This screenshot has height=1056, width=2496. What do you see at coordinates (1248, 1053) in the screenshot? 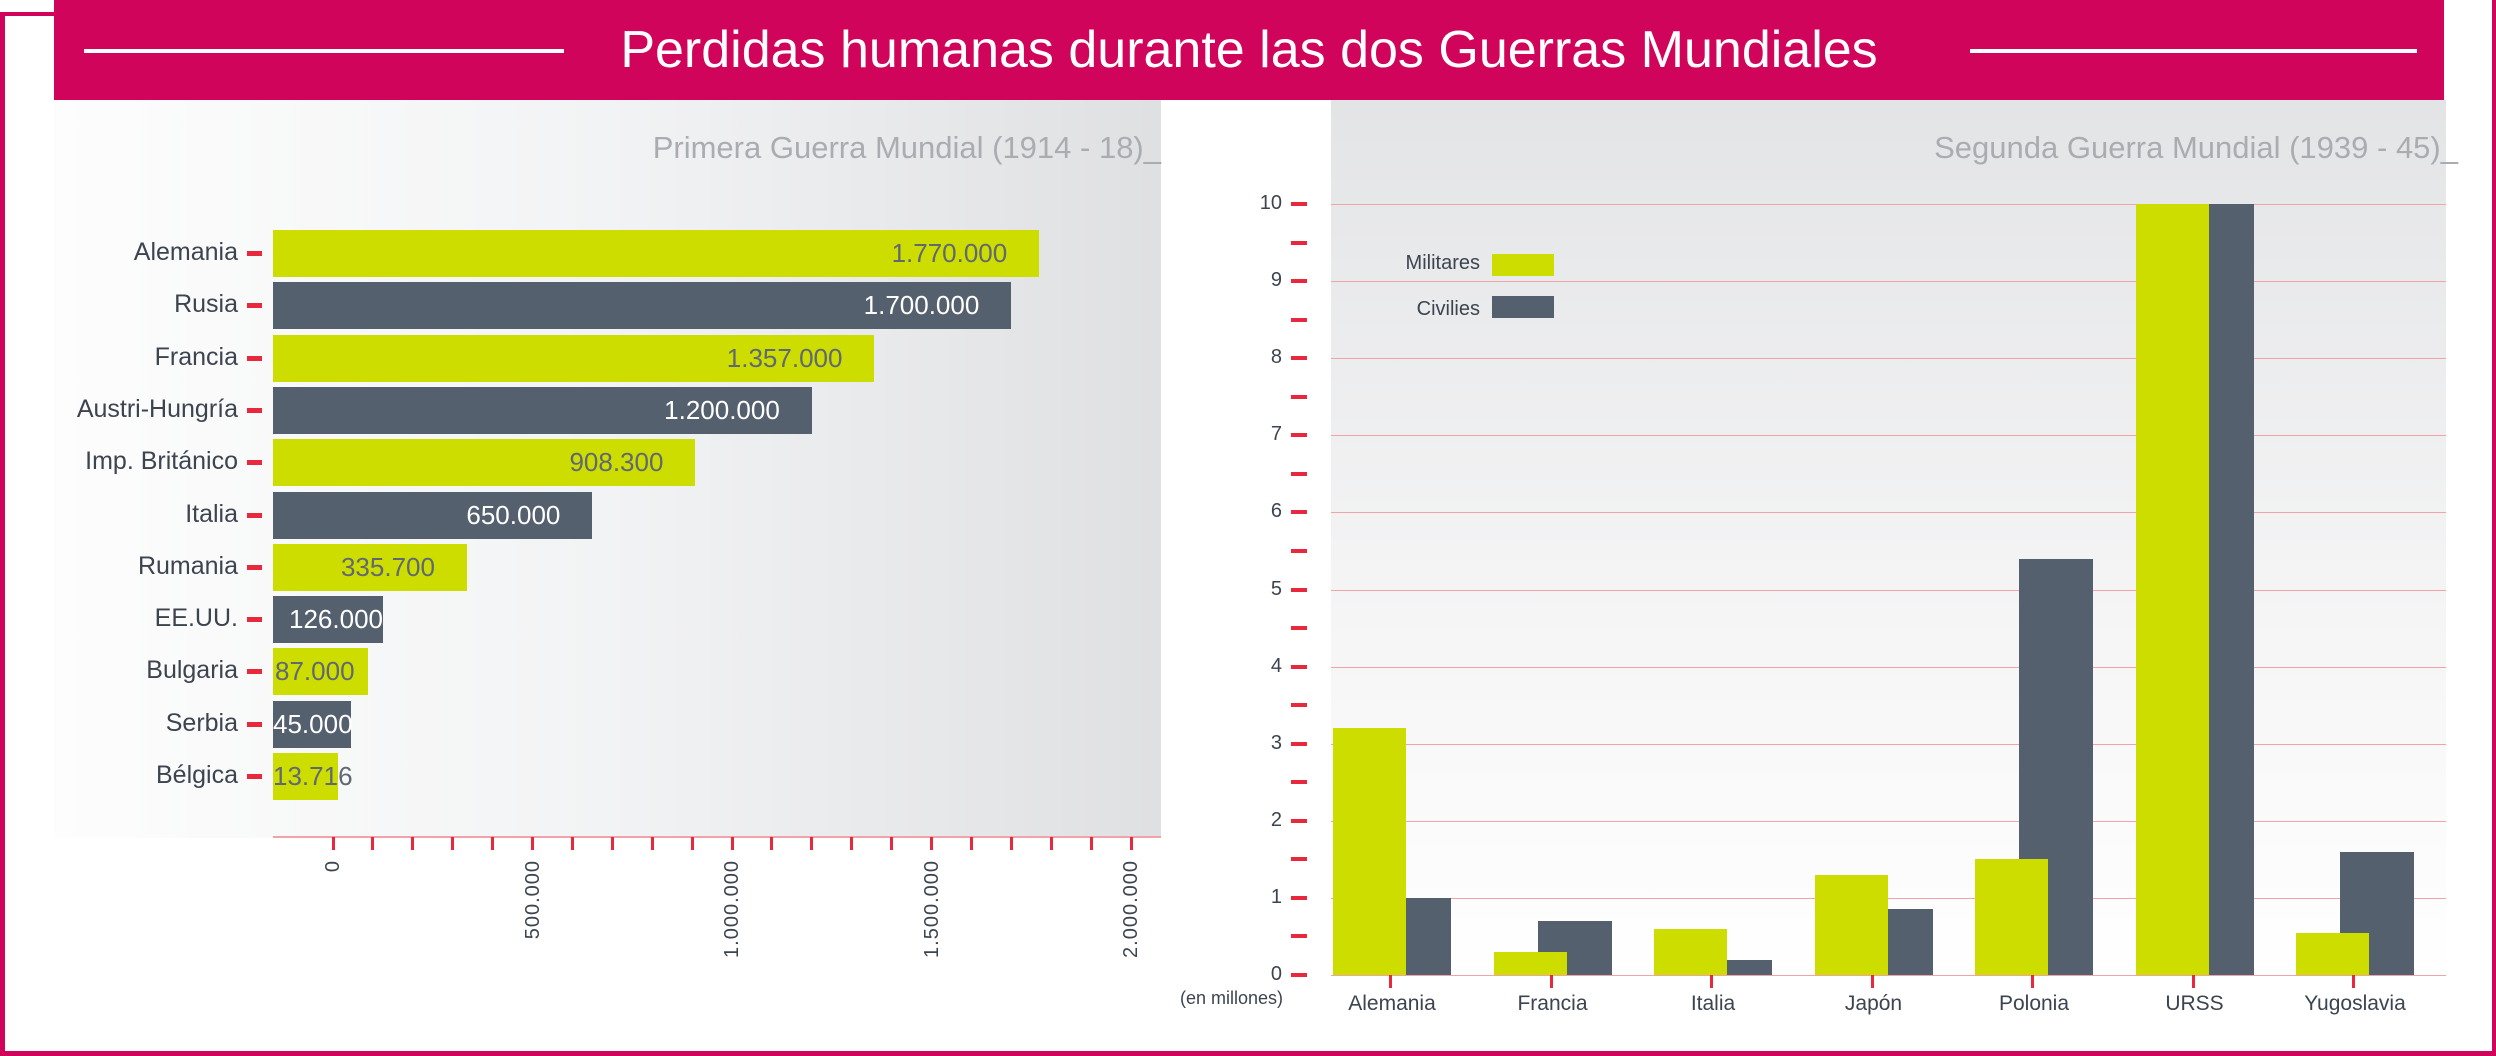
I see `frame-border-bottom` at bounding box center [1248, 1053].